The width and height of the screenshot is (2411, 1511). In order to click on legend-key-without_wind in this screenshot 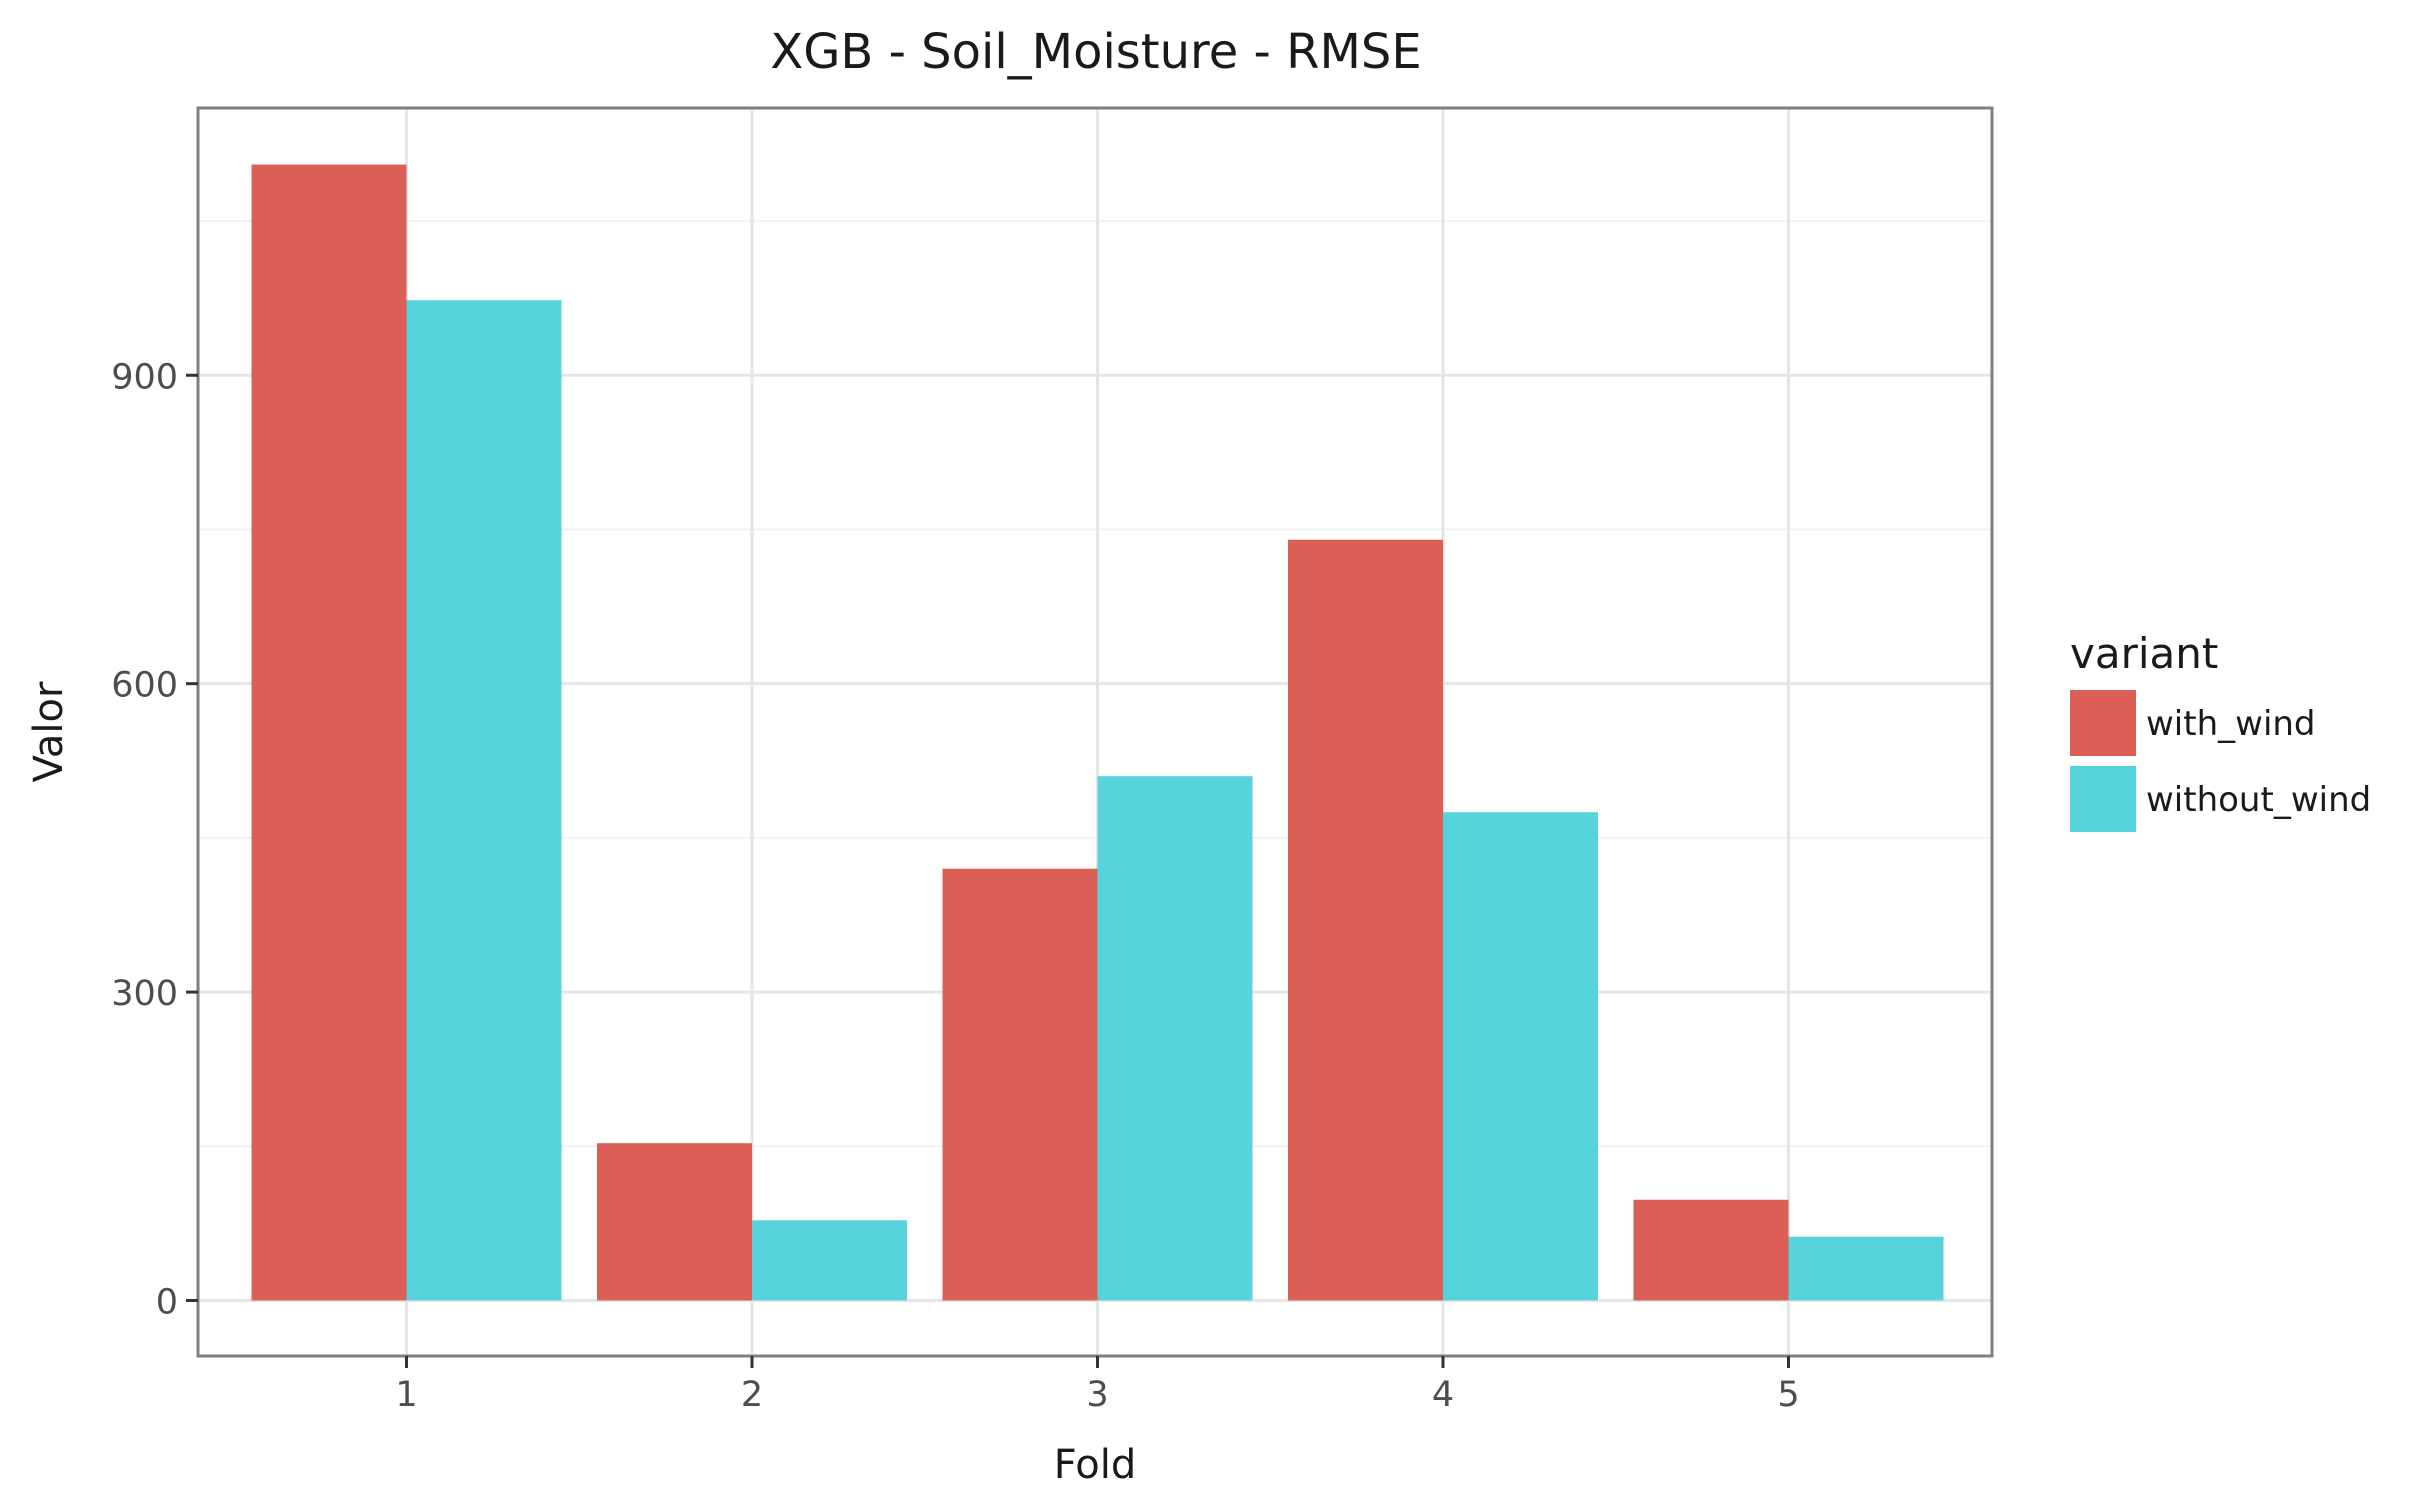, I will do `click(2103, 799)`.